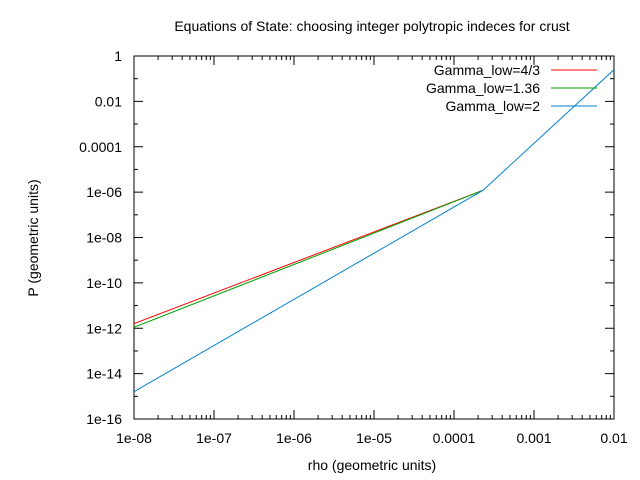 This screenshot has height=480, width=640. What do you see at coordinates (118, 56) in the screenshot?
I see `y-tick-label: 1` at bounding box center [118, 56].